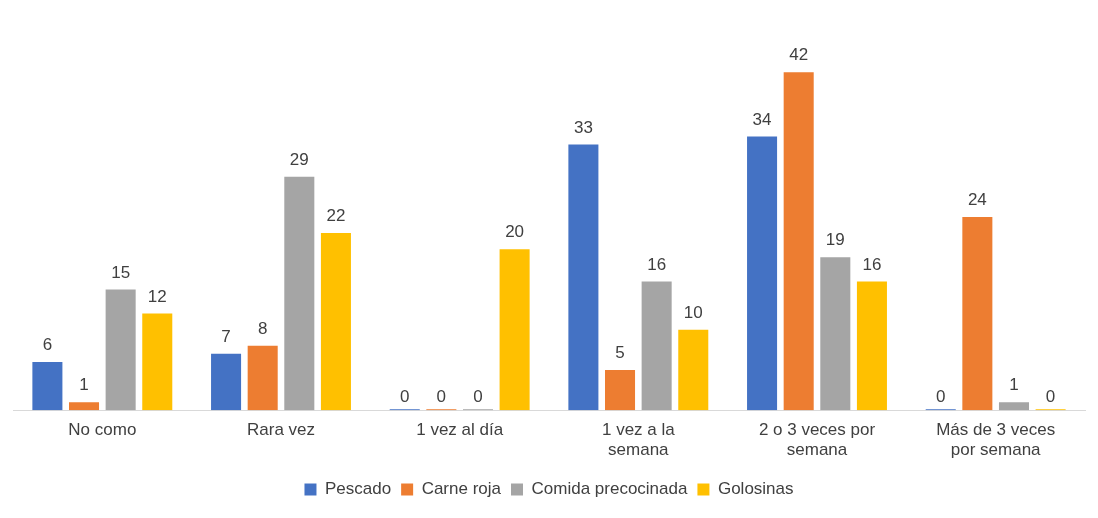  I want to click on data-label: 33, so click(583, 127).